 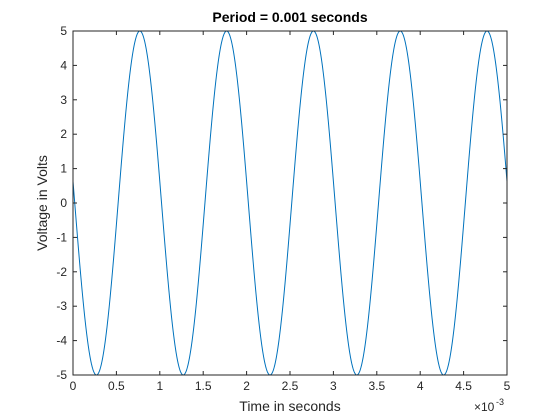 What do you see at coordinates (376, 386) in the screenshot?
I see `x-tick-label: 3.5` at bounding box center [376, 386].